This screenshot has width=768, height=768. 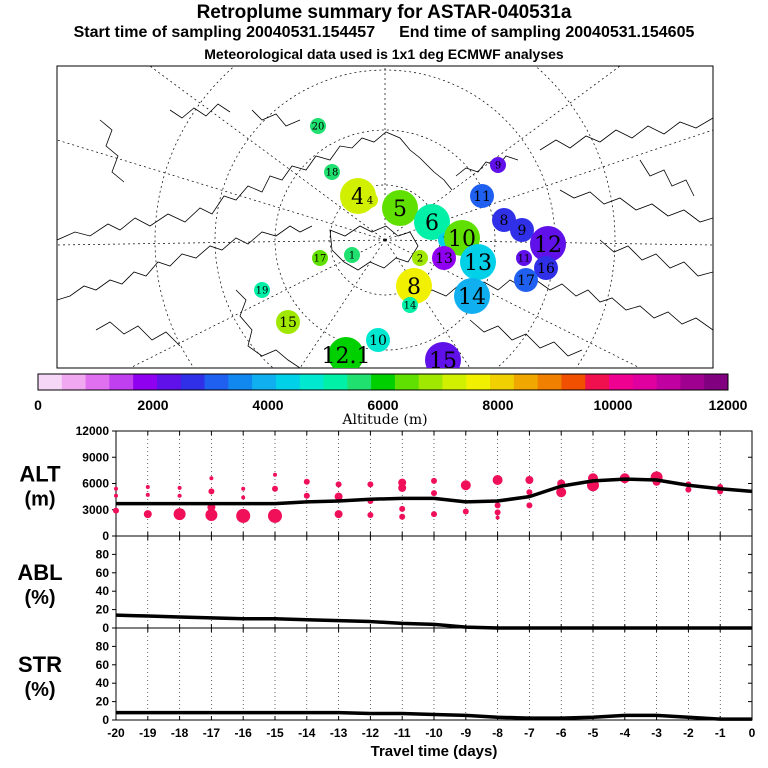 What do you see at coordinates (391, 400) in the screenshot?
I see `altitude-colorbar: 0 2000 4000 6000 8000 10000 12000 Altitude (m)` at bounding box center [391, 400].